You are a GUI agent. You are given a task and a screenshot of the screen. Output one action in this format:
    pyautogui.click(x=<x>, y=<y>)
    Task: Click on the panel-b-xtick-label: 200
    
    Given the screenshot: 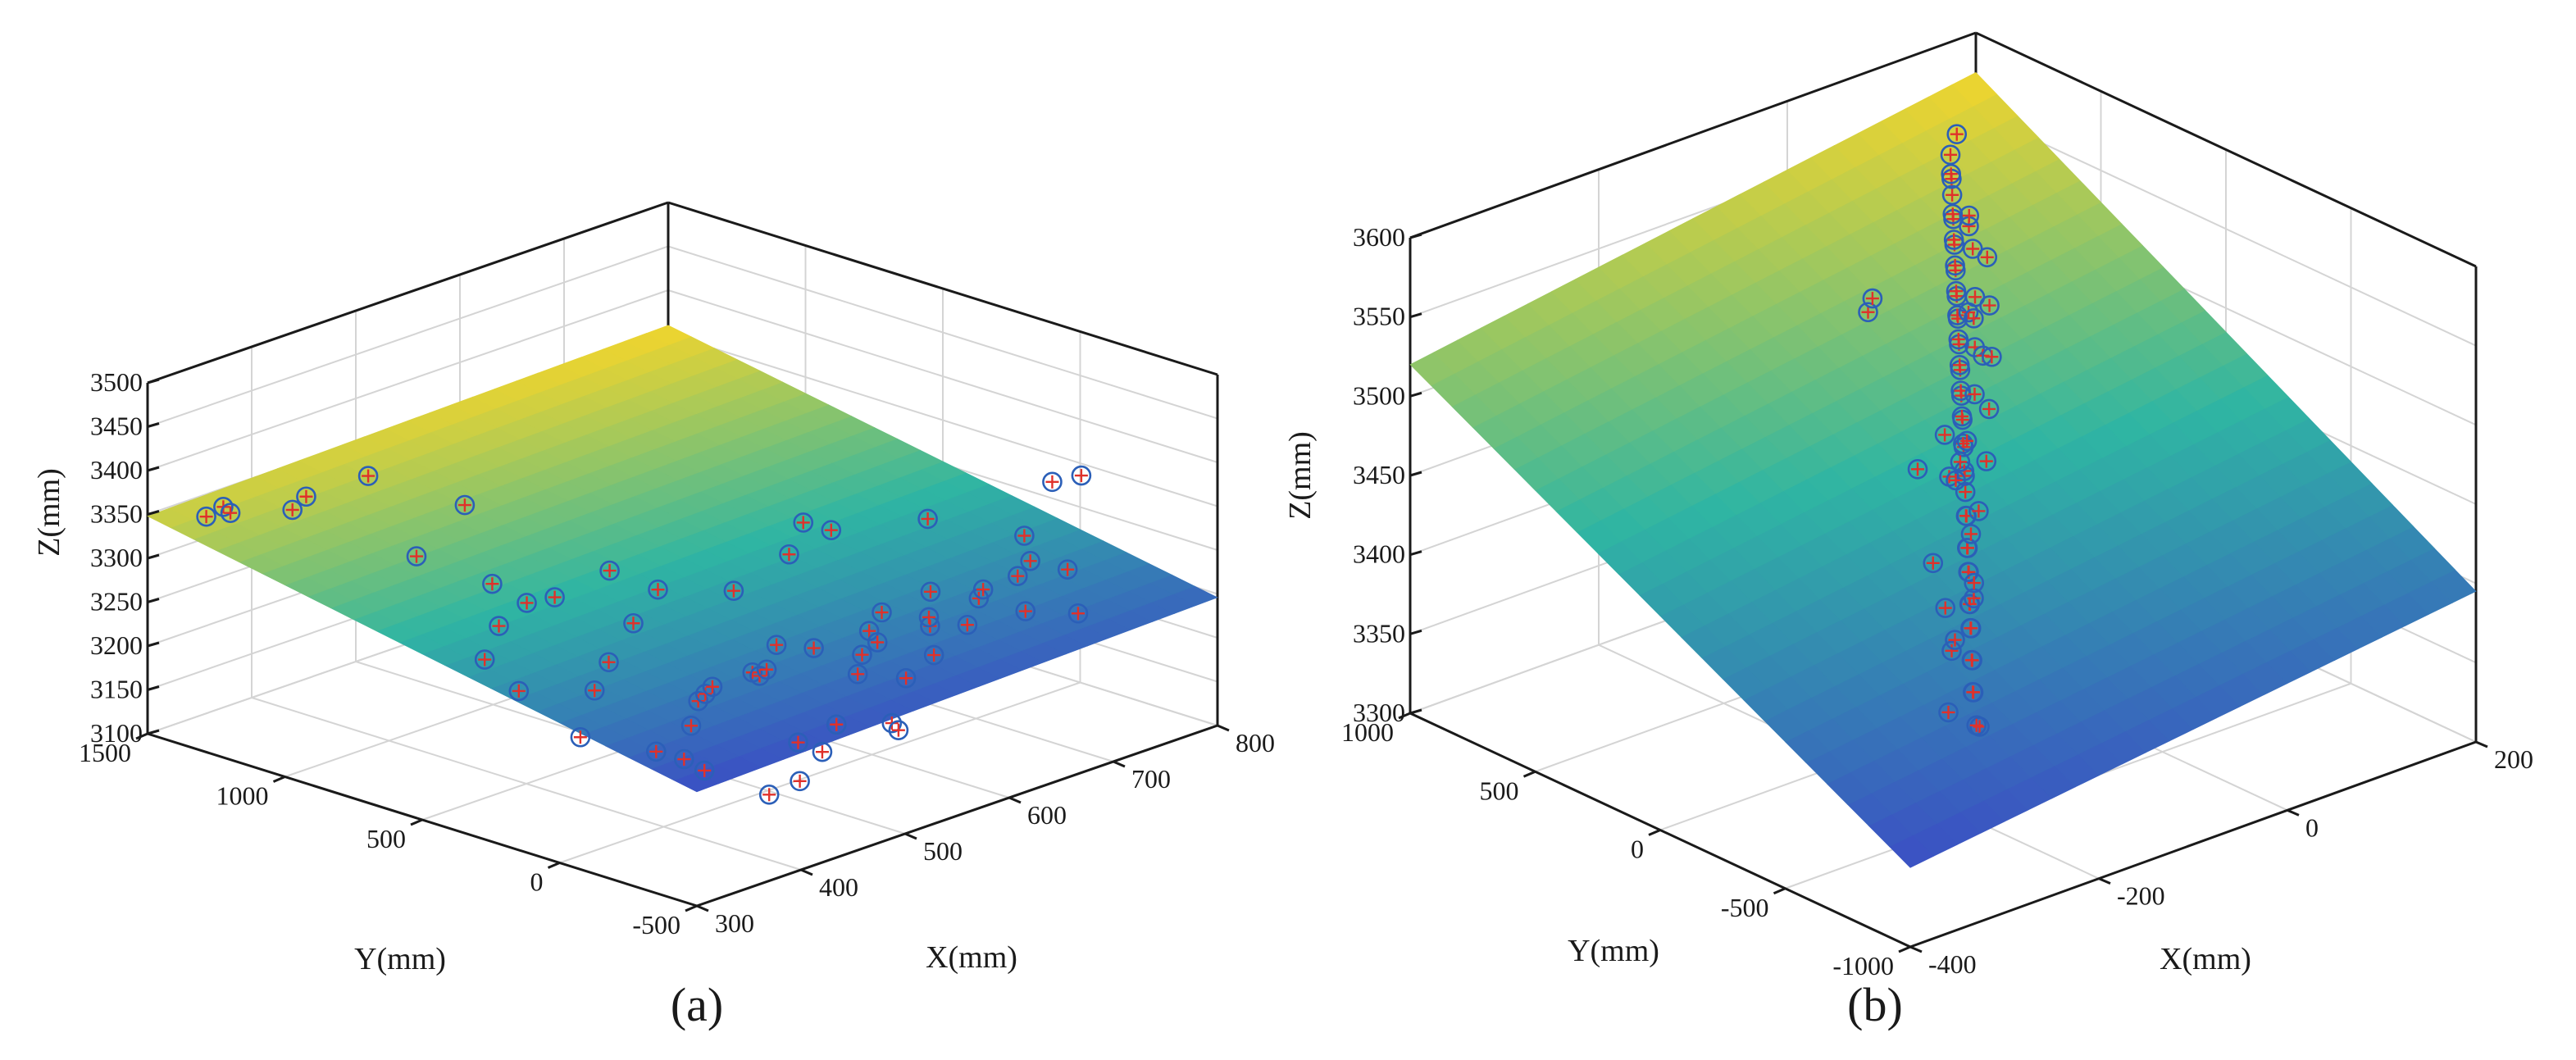 What is the action you would take?
    pyautogui.click(x=2514, y=759)
    